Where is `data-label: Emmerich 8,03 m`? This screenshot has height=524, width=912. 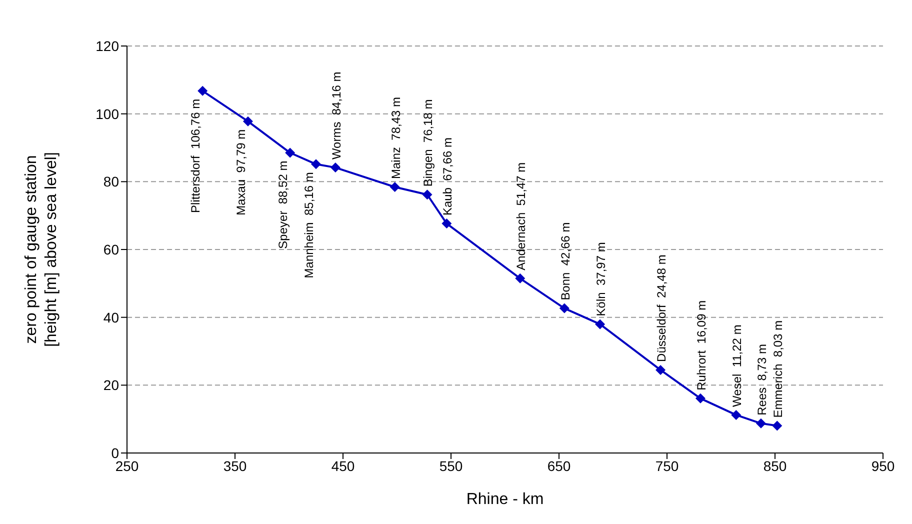 data-label: Emmerich 8,03 m is located at coordinates (778, 369).